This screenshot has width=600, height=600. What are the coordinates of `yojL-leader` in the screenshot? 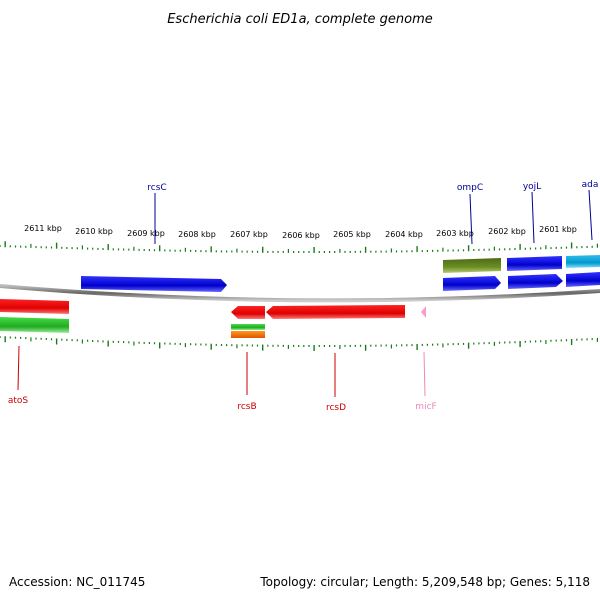 It's located at (533, 217).